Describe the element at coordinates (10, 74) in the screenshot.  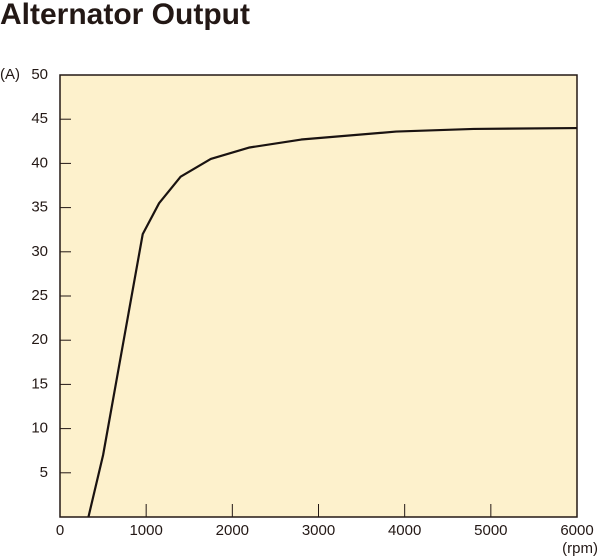
I see `y-axis-label: (A)` at that location.